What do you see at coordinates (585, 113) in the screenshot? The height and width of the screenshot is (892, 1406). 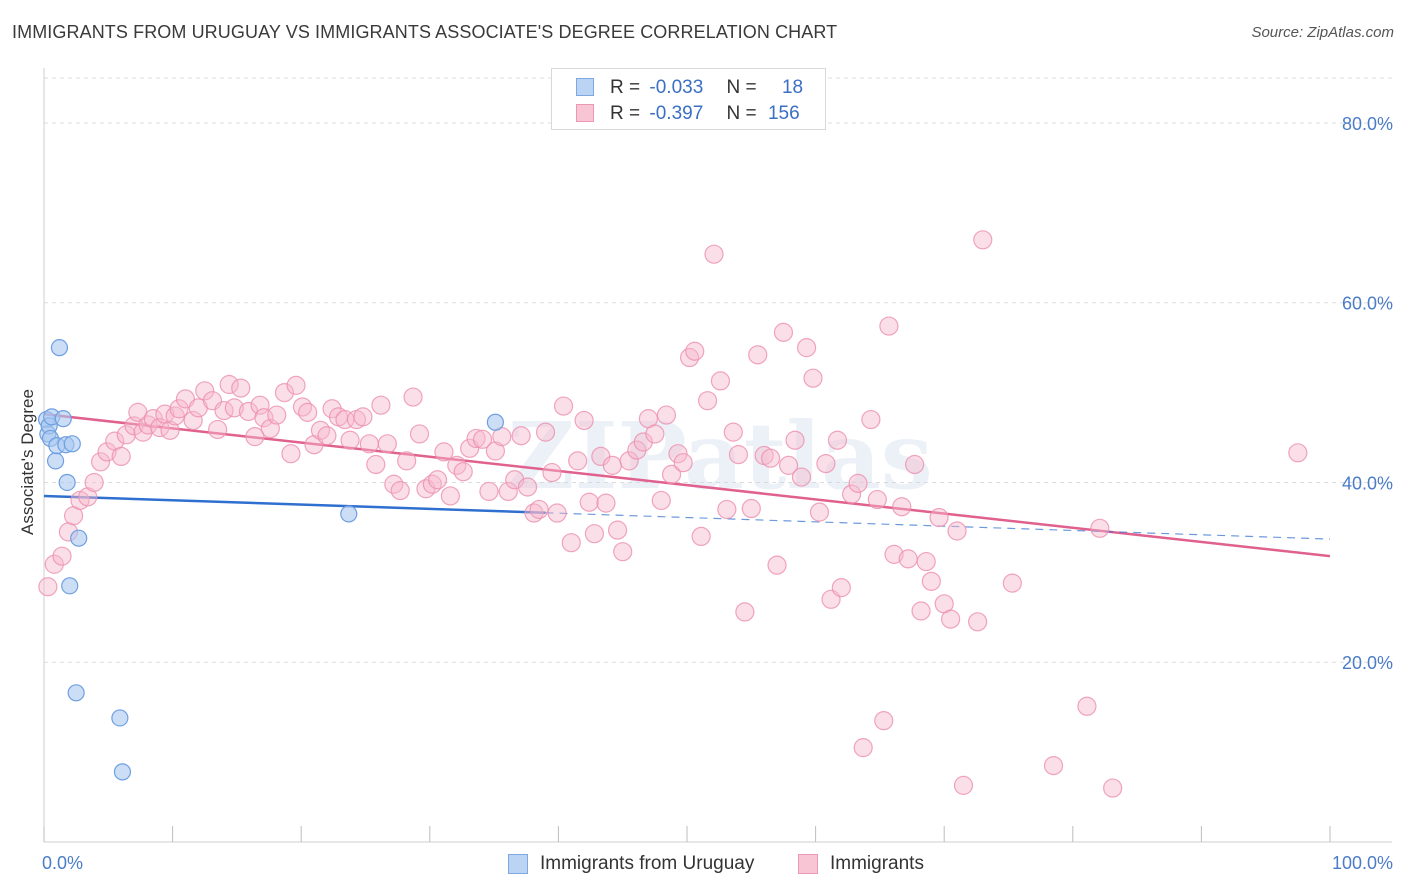 I see `legend-swatch-pink` at bounding box center [585, 113].